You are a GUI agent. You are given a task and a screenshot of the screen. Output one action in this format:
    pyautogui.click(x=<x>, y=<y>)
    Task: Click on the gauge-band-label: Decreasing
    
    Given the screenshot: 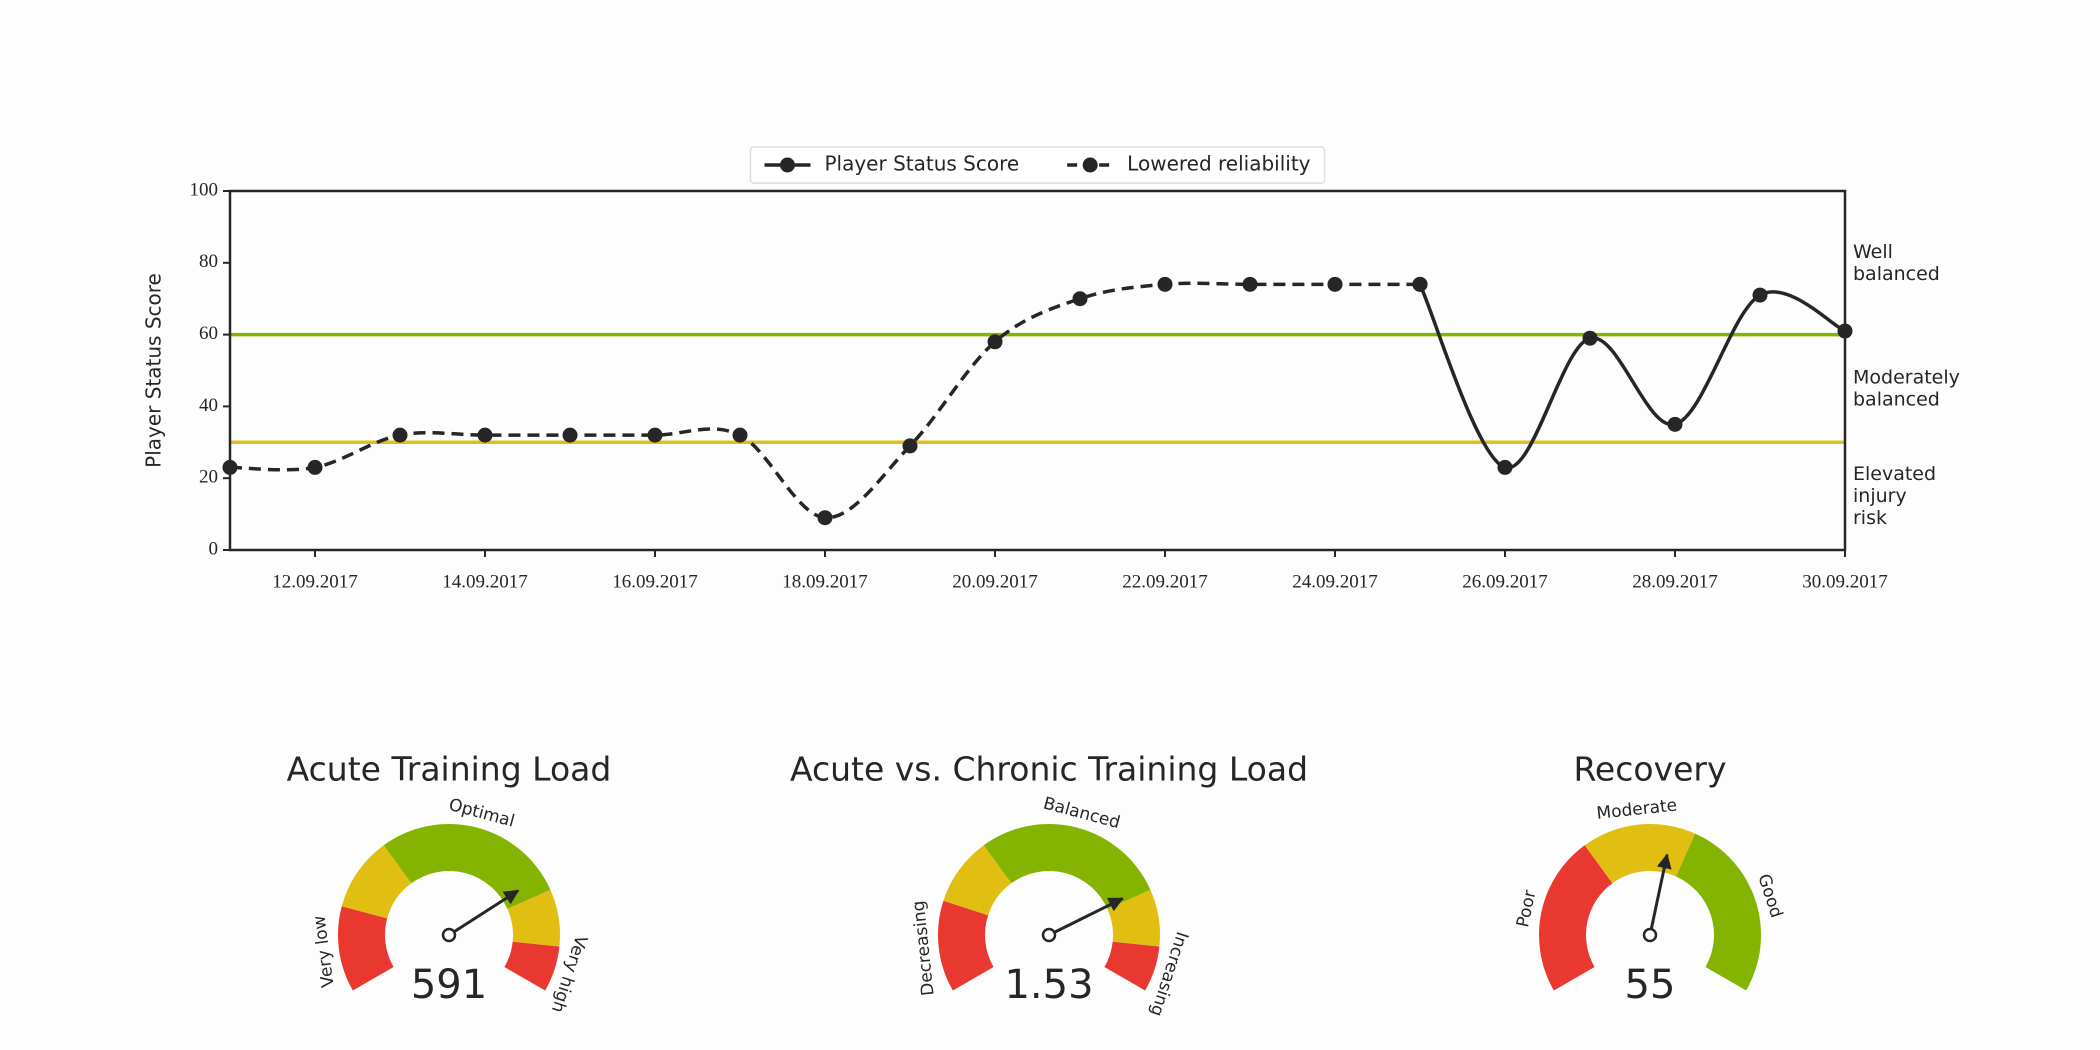 What is the action you would take?
    pyautogui.click(x=924, y=948)
    